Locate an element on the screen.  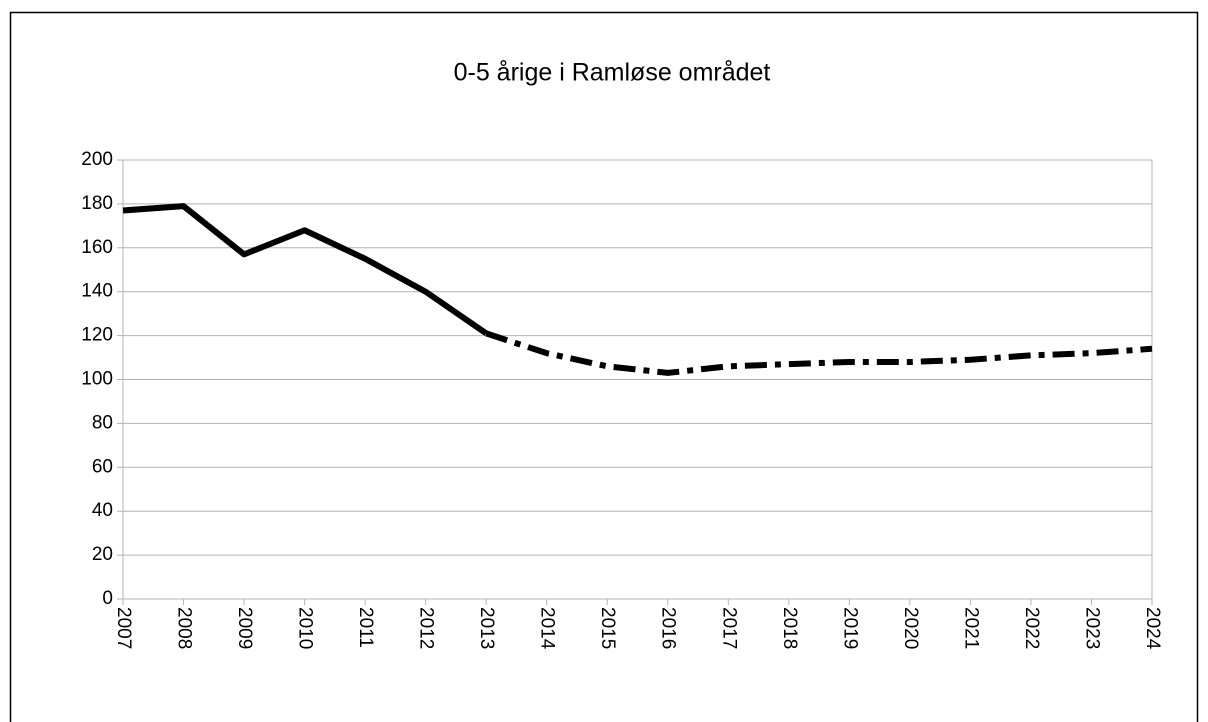
y-tick-label: 20 is located at coordinates (102, 554).